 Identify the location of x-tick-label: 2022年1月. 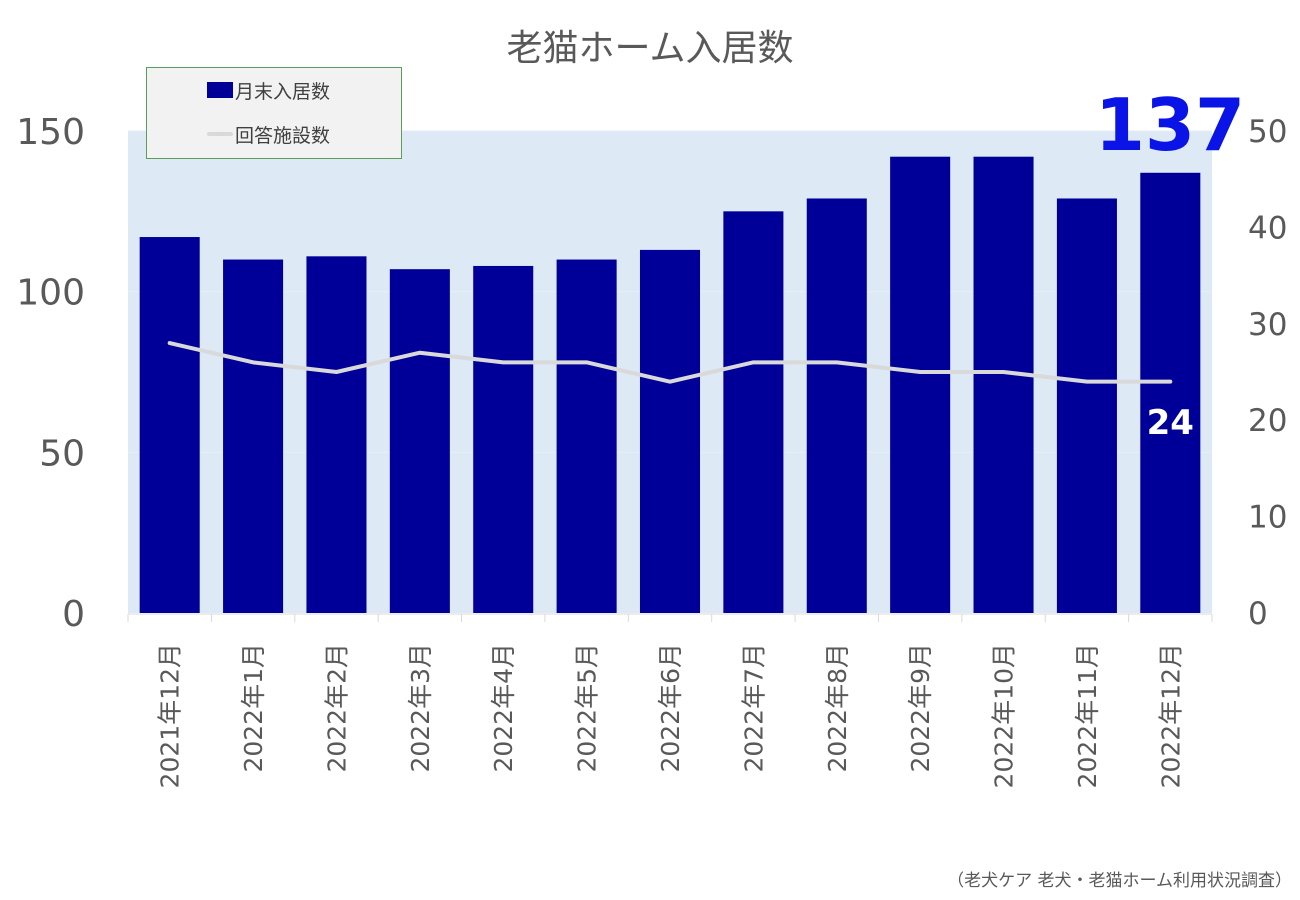
(253, 708).